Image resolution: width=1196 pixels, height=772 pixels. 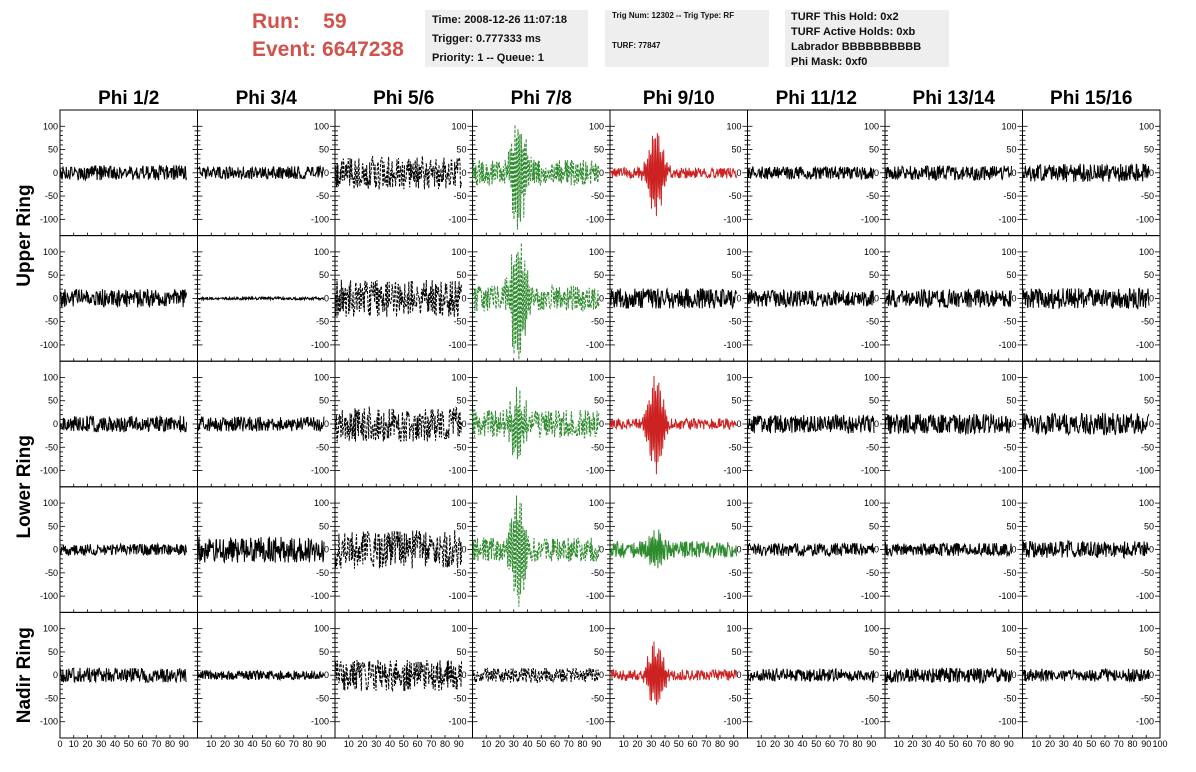 I want to click on column-header: Phi 11/12, so click(x=816, y=98).